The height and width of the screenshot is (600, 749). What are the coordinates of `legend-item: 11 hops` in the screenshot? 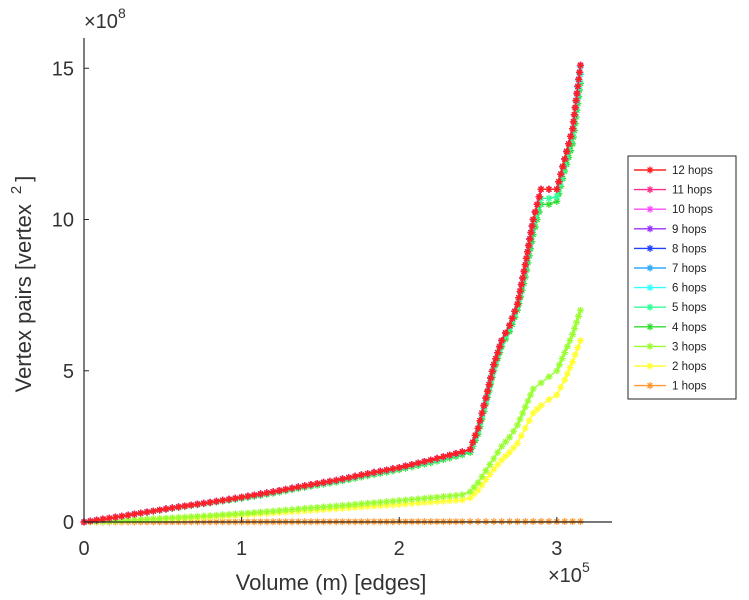 It's located at (673, 191).